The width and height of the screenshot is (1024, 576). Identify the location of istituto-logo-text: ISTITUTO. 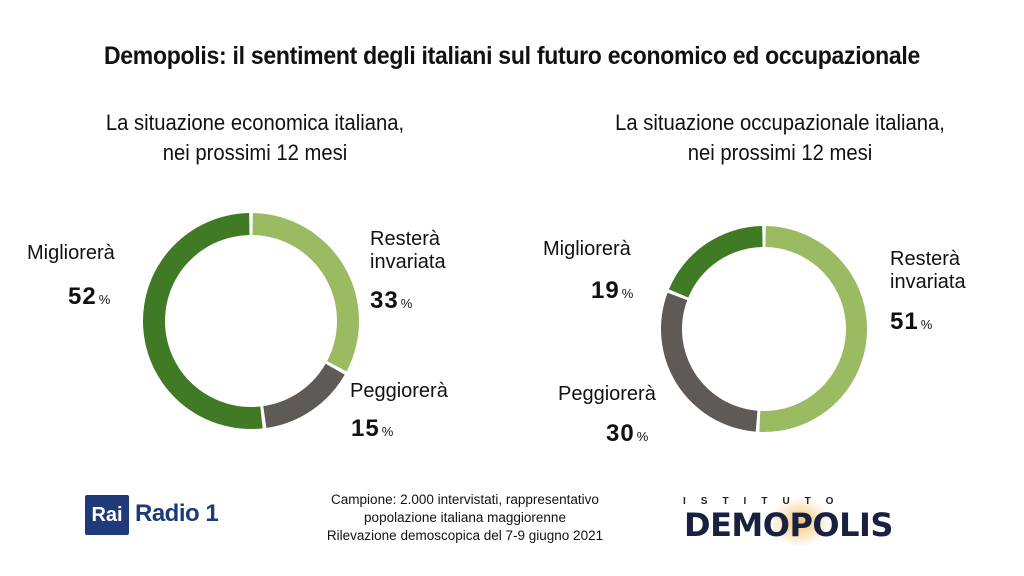
(766, 501).